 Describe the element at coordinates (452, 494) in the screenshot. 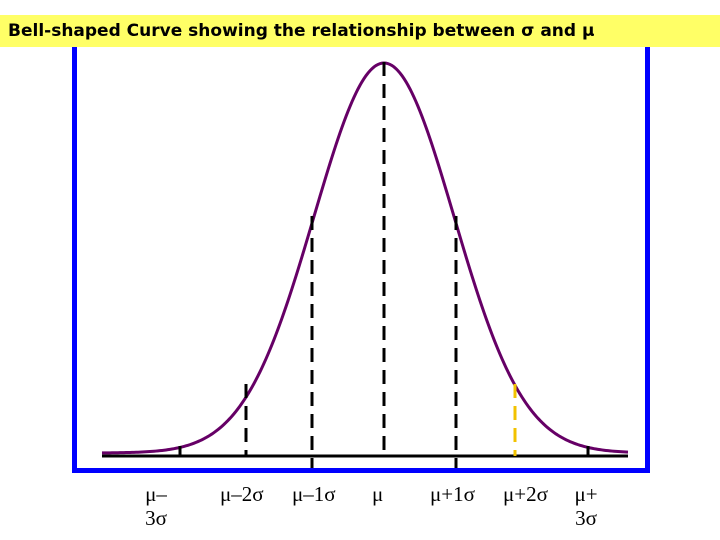

I see `label-plus1: μ+1σ` at that location.